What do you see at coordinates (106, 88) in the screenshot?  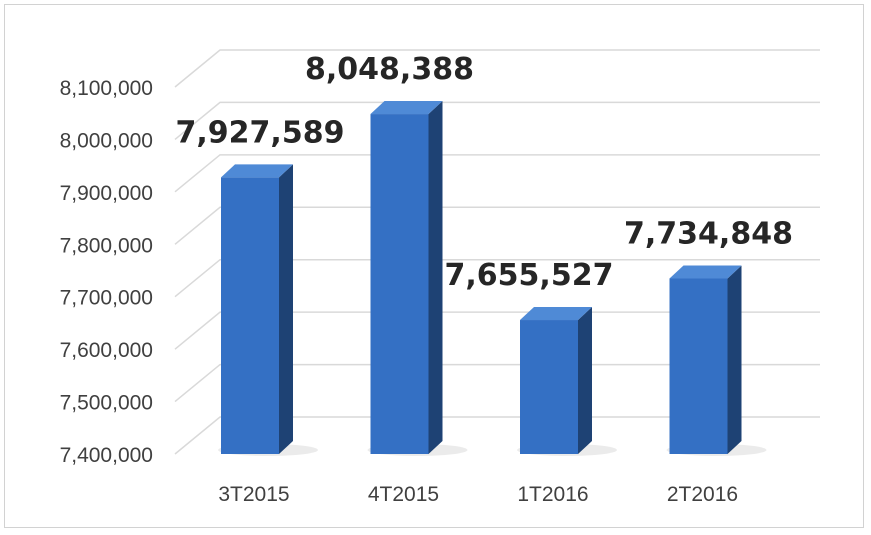 I see `y-tick-label: 8,100,000` at bounding box center [106, 88].